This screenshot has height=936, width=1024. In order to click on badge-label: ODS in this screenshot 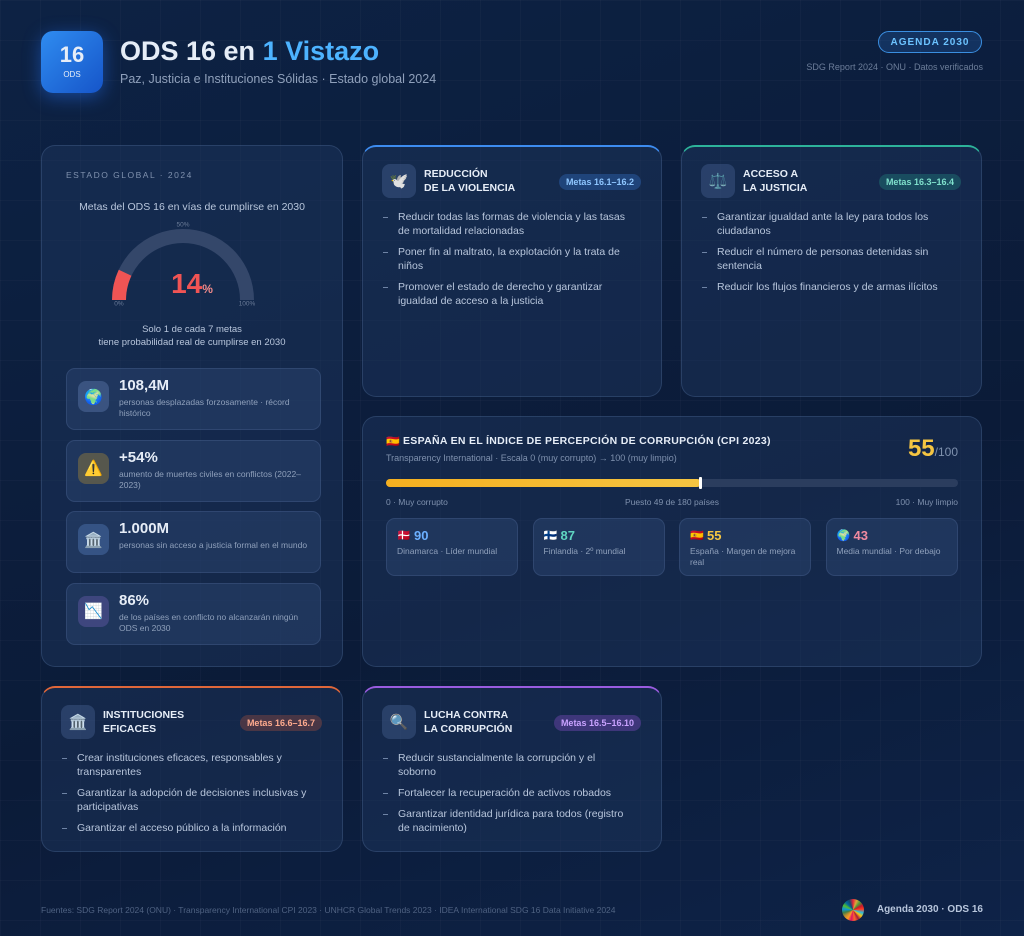, I will do `click(72, 74)`.